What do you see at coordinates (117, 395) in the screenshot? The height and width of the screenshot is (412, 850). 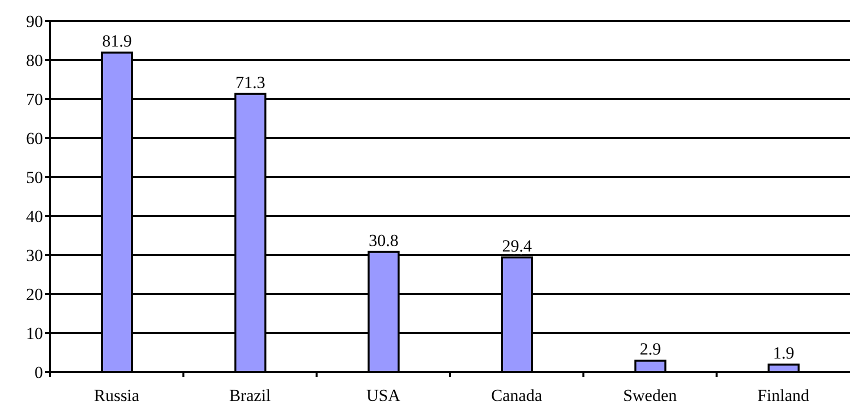 I see `x-tick-label: Russia` at bounding box center [117, 395].